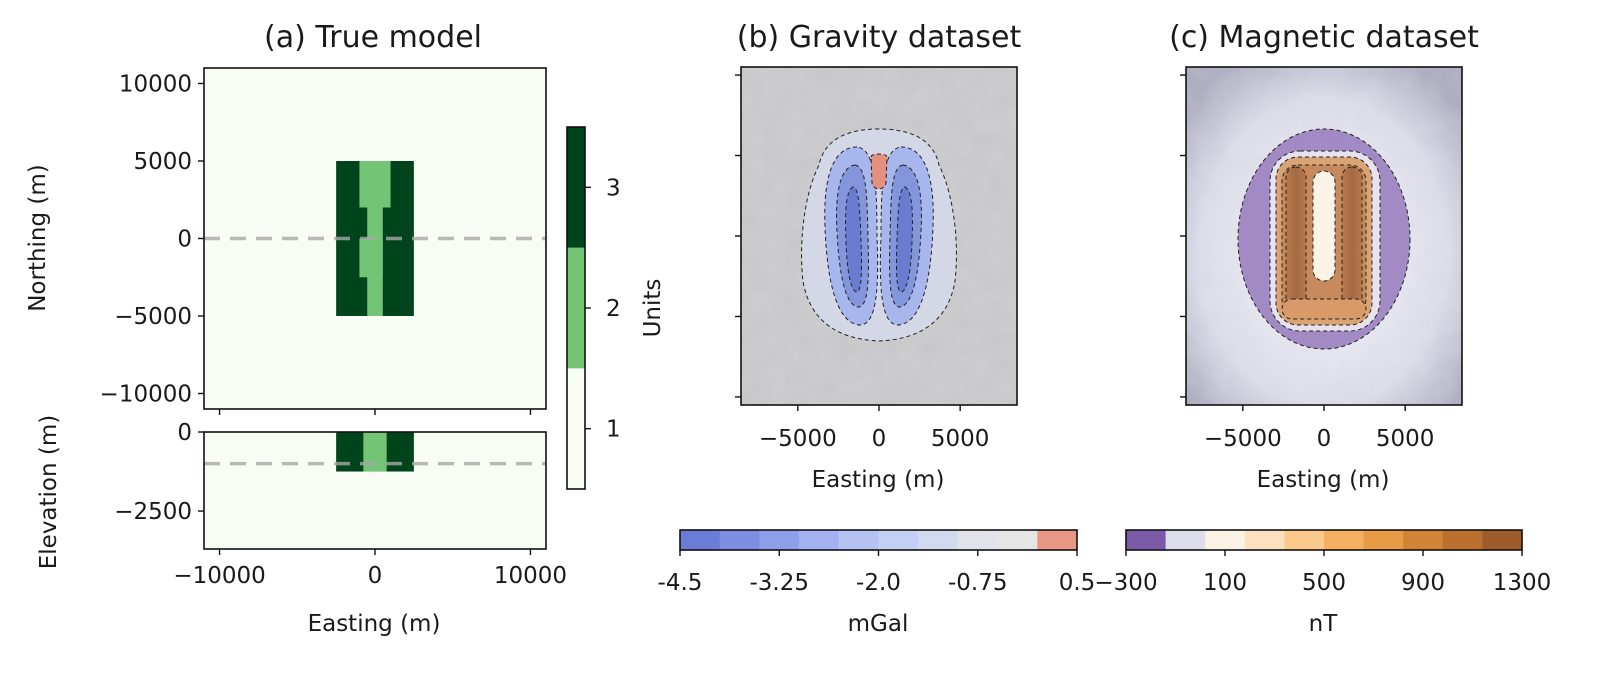 The width and height of the screenshot is (1600, 674). What do you see at coordinates (146, 395) in the screenshot?
I see `plan-ytick-label-0: −10000` at bounding box center [146, 395].